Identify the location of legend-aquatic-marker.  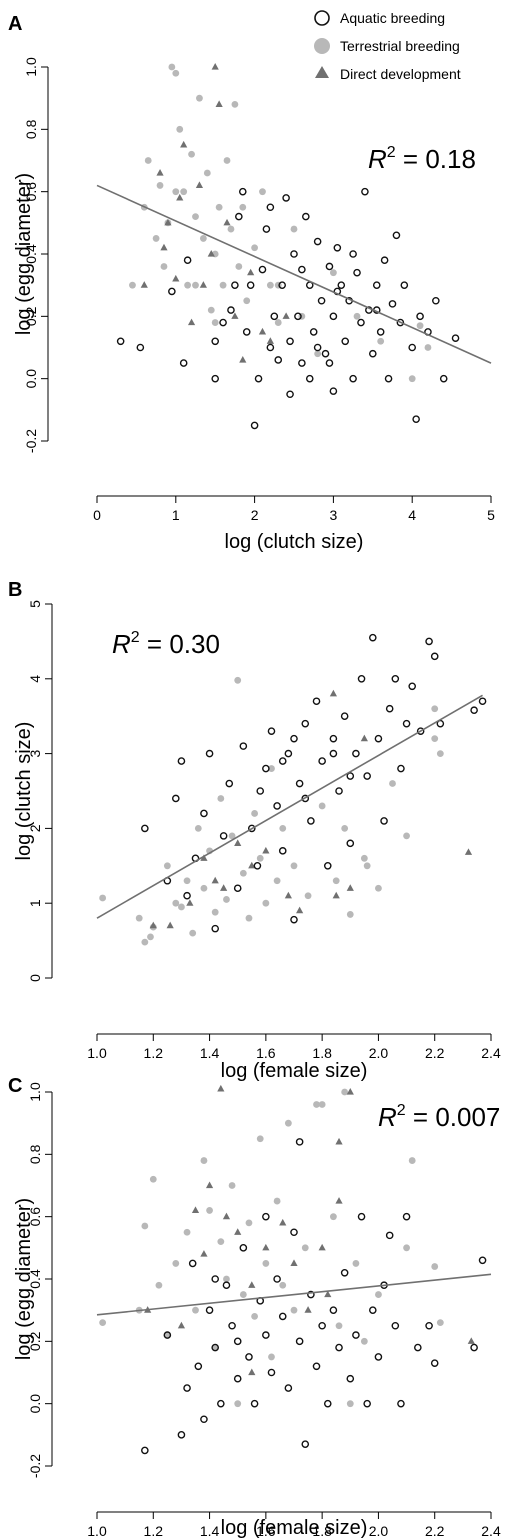
(322, 18).